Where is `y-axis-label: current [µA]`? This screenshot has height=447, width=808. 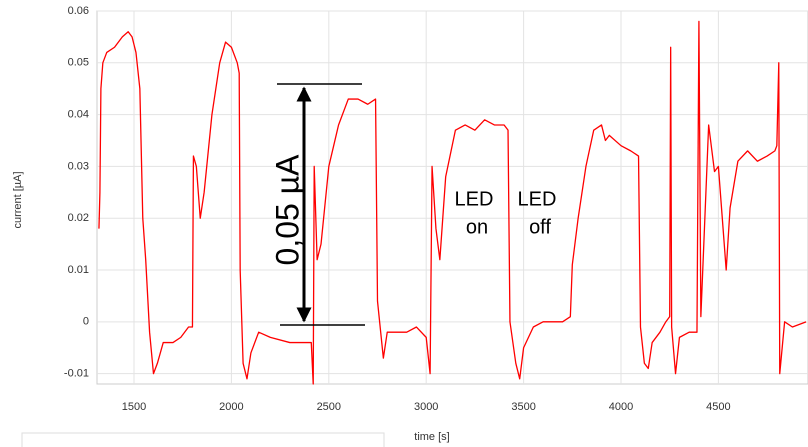 y-axis-label: current [µA] is located at coordinates (18, 199).